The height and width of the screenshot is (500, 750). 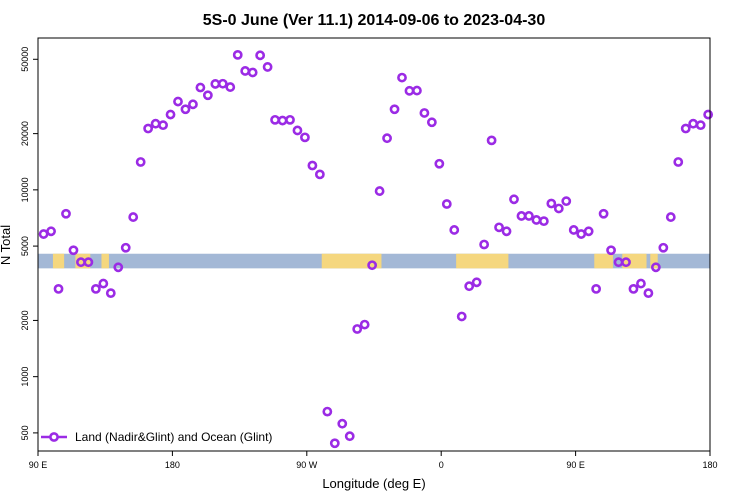 What do you see at coordinates (173, 437) in the screenshot?
I see `legend-label: Land (Nadir&Glint) and Ocean (Glint)` at bounding box center [173, 437].